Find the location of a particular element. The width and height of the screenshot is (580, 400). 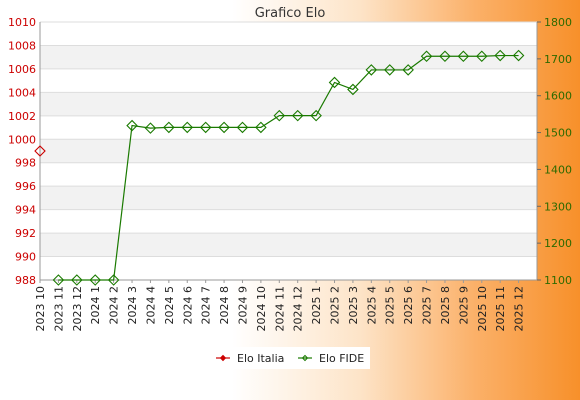

right-tick-label: 1500 is located at coordinates (558, 133).